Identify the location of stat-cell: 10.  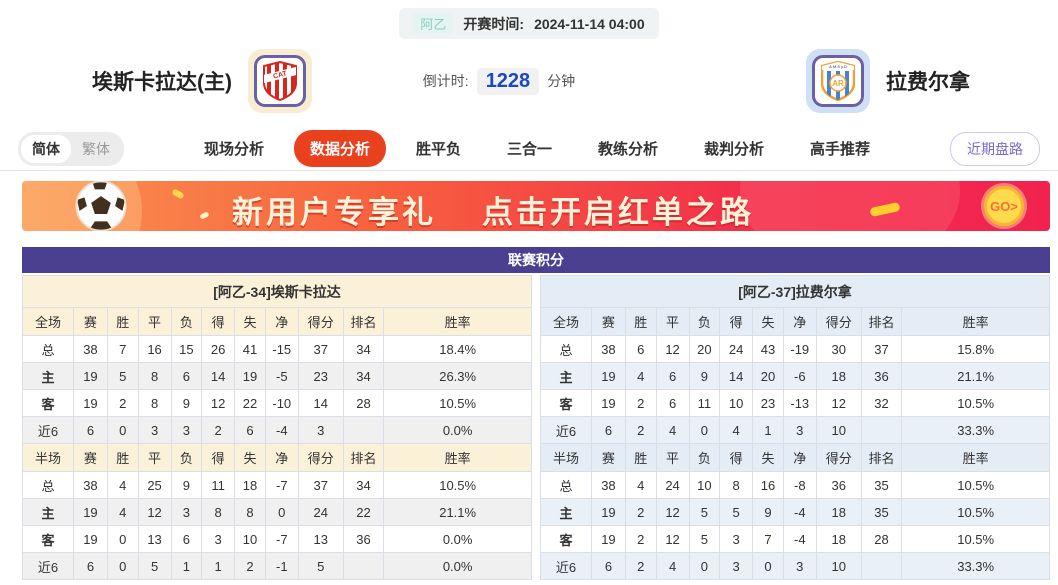
(250, 539).